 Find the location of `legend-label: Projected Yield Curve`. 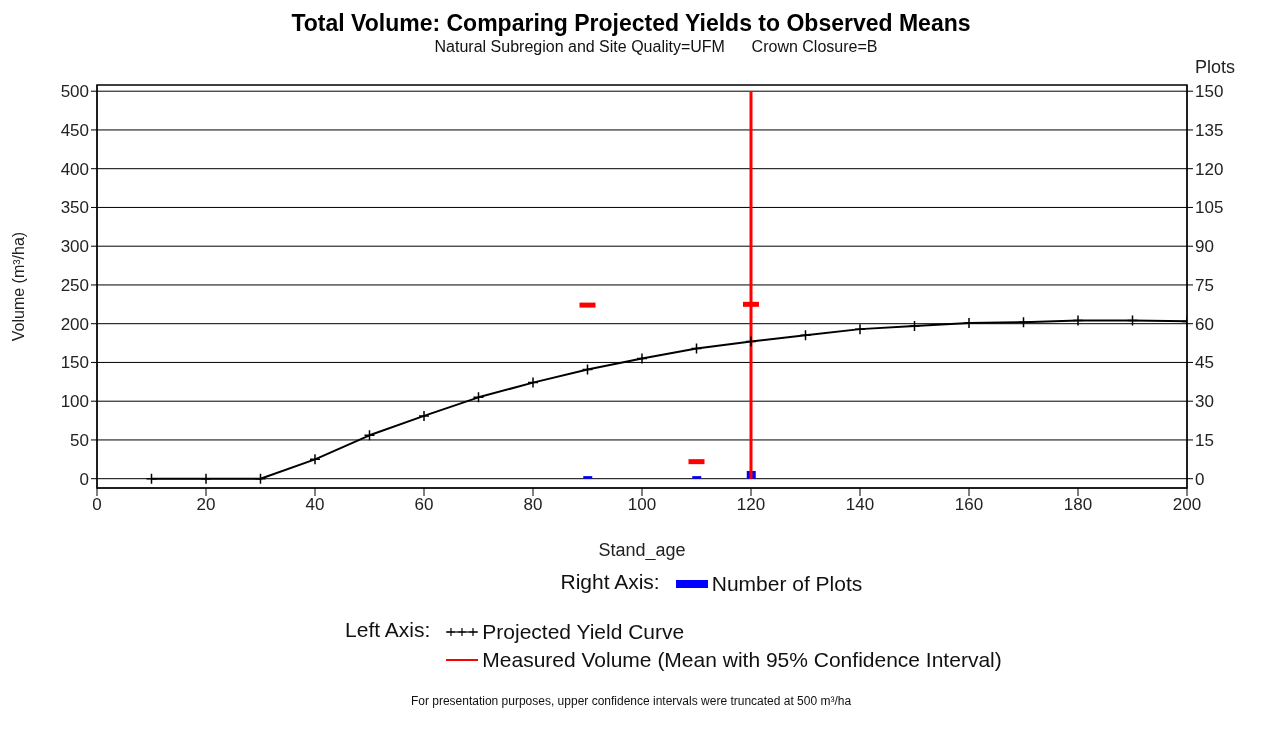

legend-label: Projected Yield Curve is located at coordinates (583, 632).